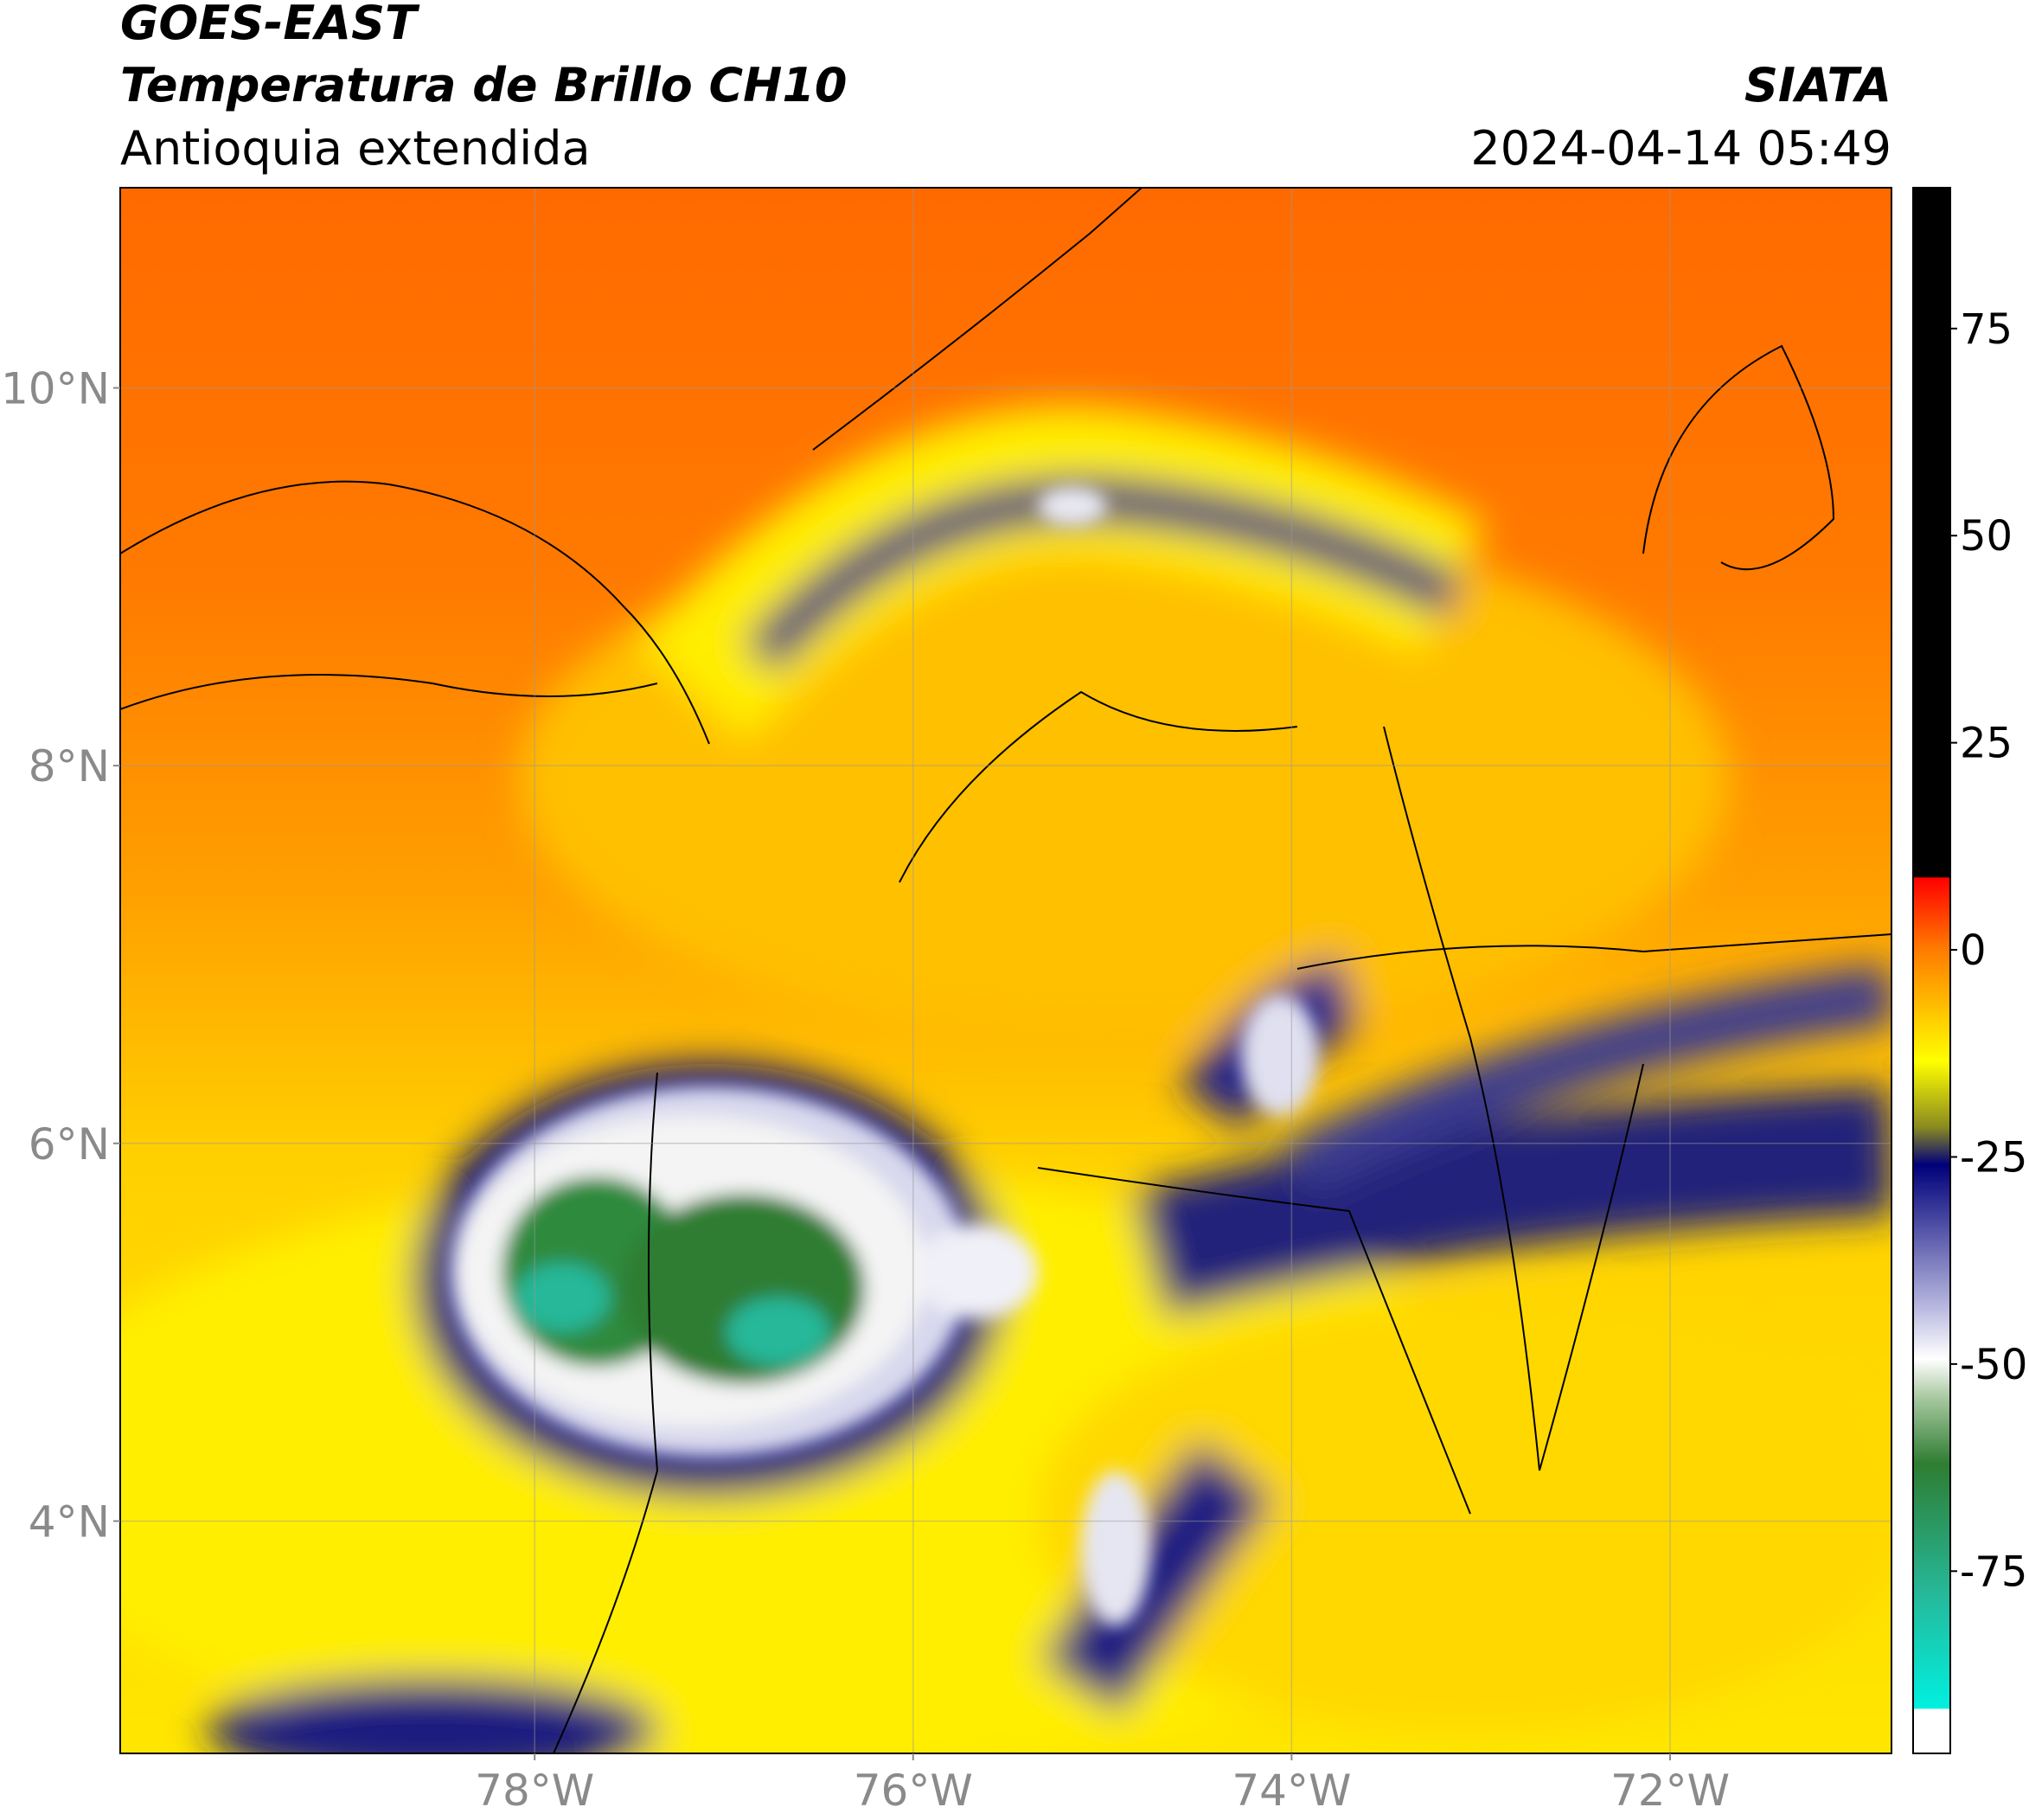 The height and width of the screenshot is (1820, 2029). What do you see at coordinates (355, 148) in the screenshot?
I see `region: Antioquia extendida` at bounding box center [355, 148].